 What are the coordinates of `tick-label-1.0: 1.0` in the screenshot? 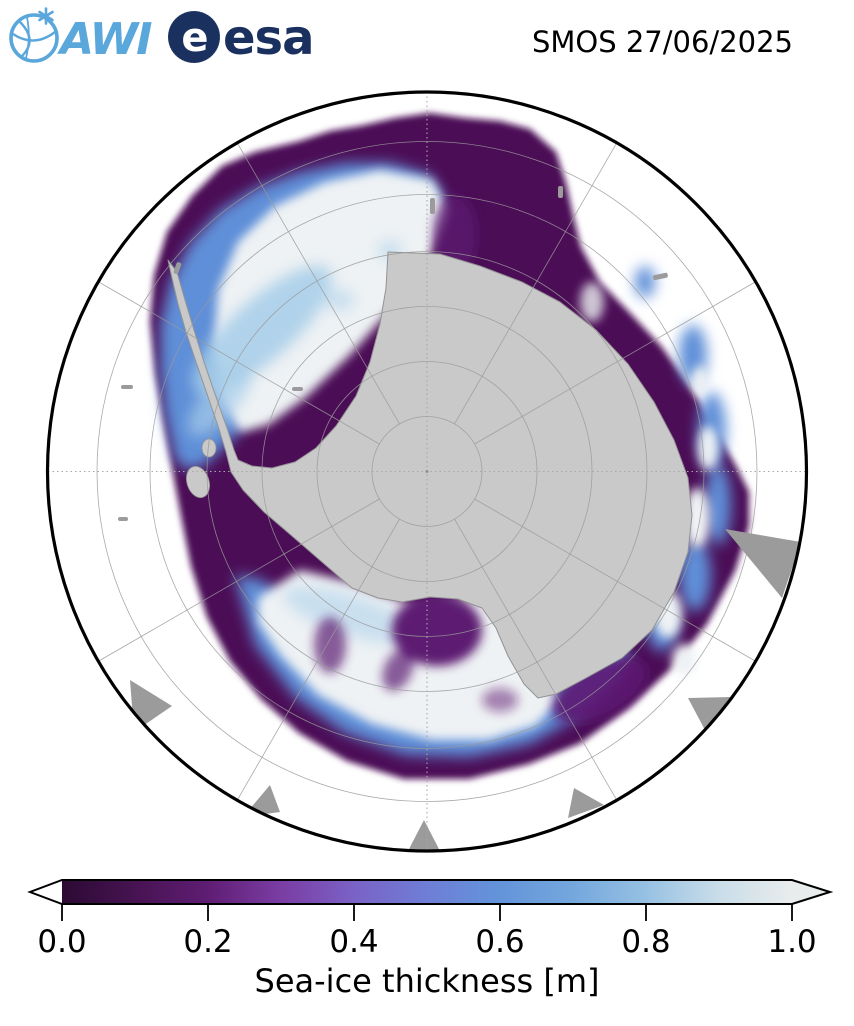 It's located at (791, 942).